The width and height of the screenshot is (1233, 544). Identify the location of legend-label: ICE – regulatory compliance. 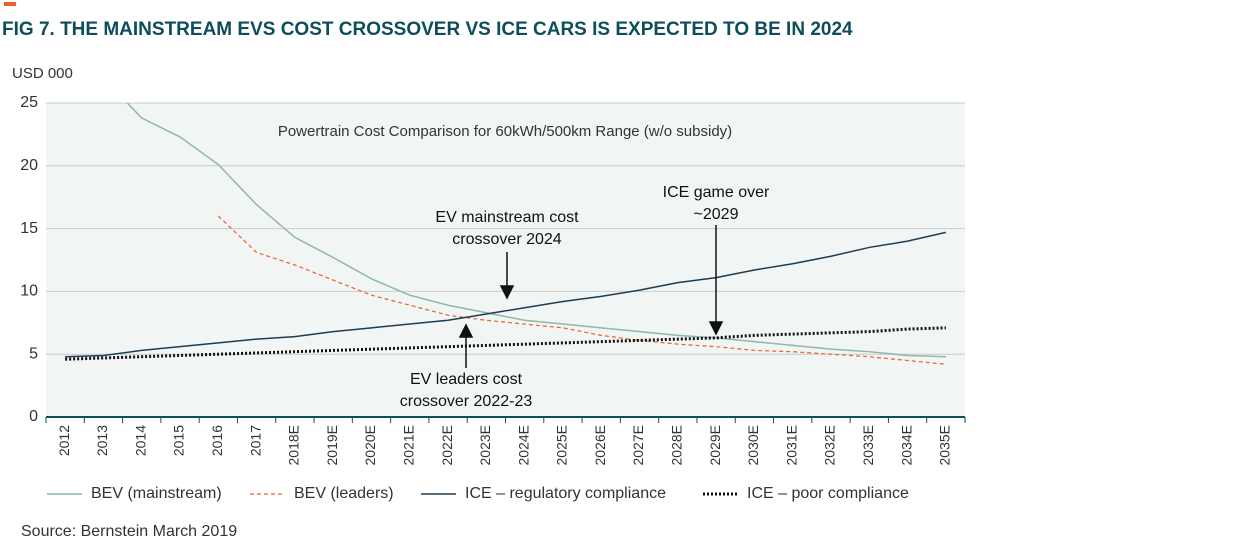
(565, 493).